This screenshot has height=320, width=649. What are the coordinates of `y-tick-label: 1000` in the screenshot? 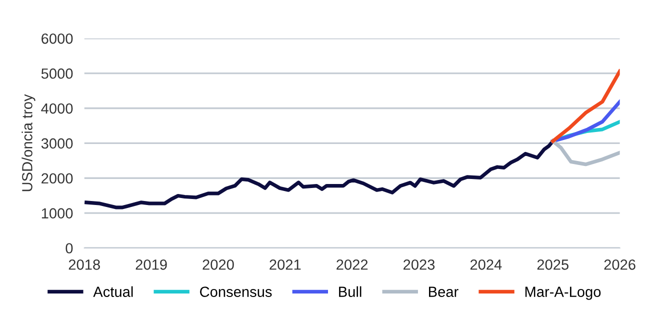 It's located at (57, 213).